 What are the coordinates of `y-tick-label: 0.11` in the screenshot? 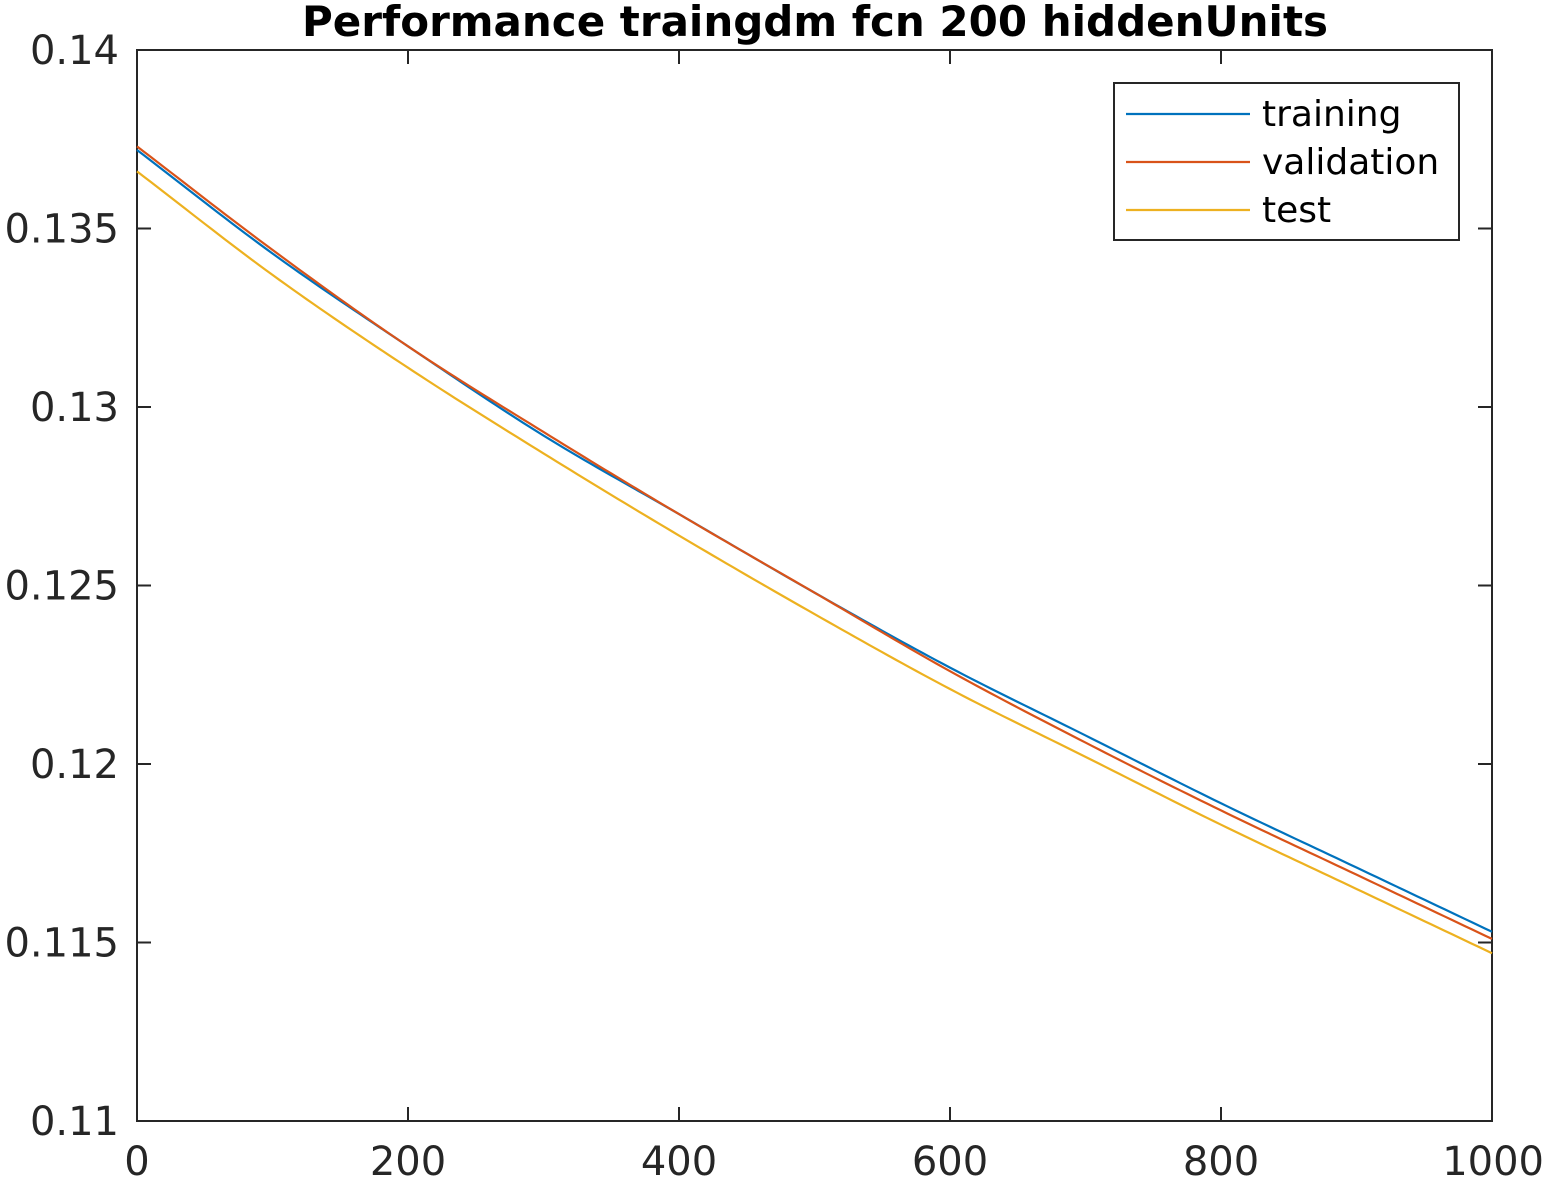 It's located at (74, 1122).